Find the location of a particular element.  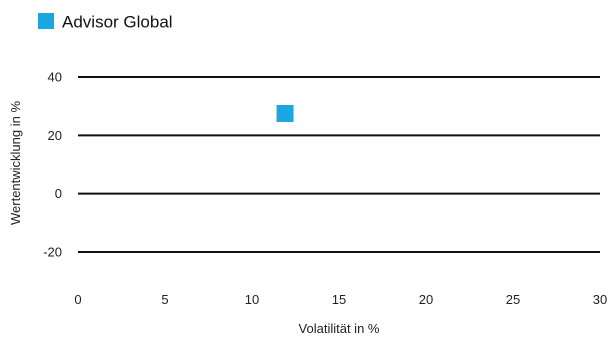

y-axis-label: Wertentwicklung in % is located at coordinates (15, 163).